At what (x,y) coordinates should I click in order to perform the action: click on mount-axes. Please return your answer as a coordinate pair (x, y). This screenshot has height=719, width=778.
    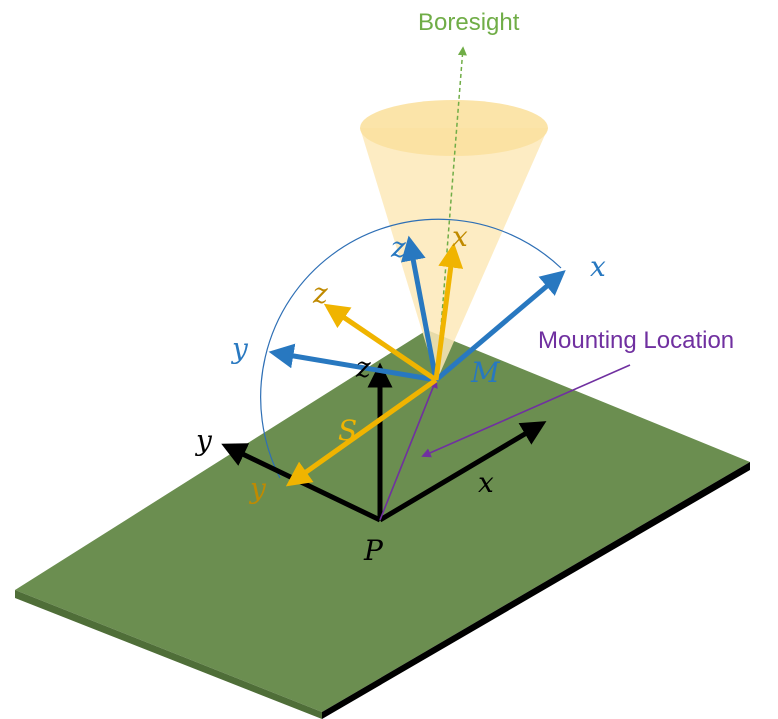
    Looking at the image, I should click on (417, 309).